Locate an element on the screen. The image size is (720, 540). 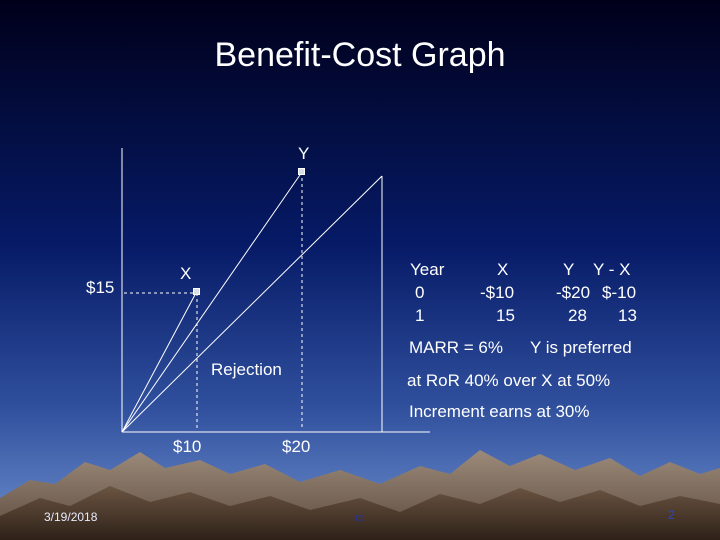
point-y-marker is located at coordinates (301, 171).